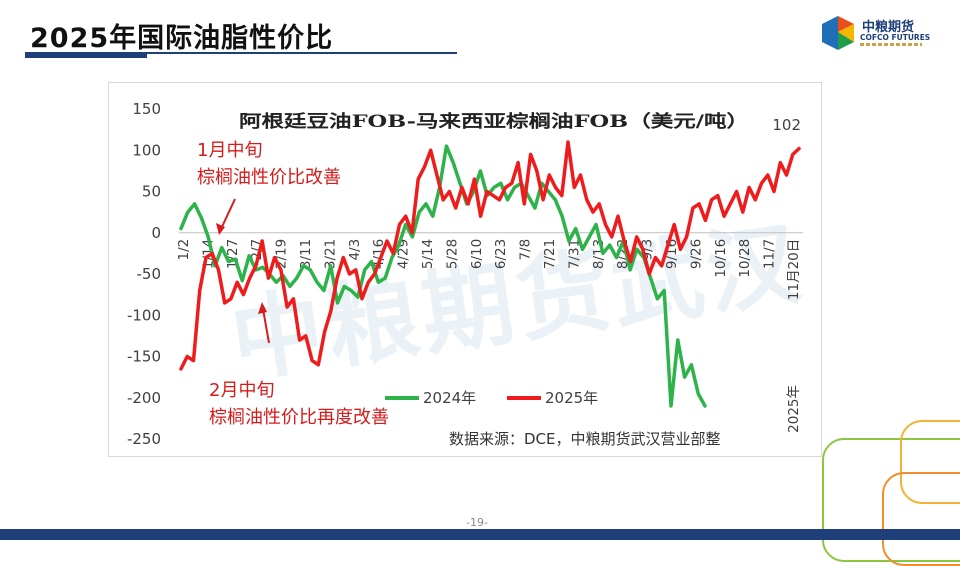 The width and height of the screenshot is (960, 566). Describe the element at coordinates (494, 121) in the screenshot. I see `chart-title: 阿根廷豆油FOB-马来西亚棕榈油FOB（美元/吨）` at that location.